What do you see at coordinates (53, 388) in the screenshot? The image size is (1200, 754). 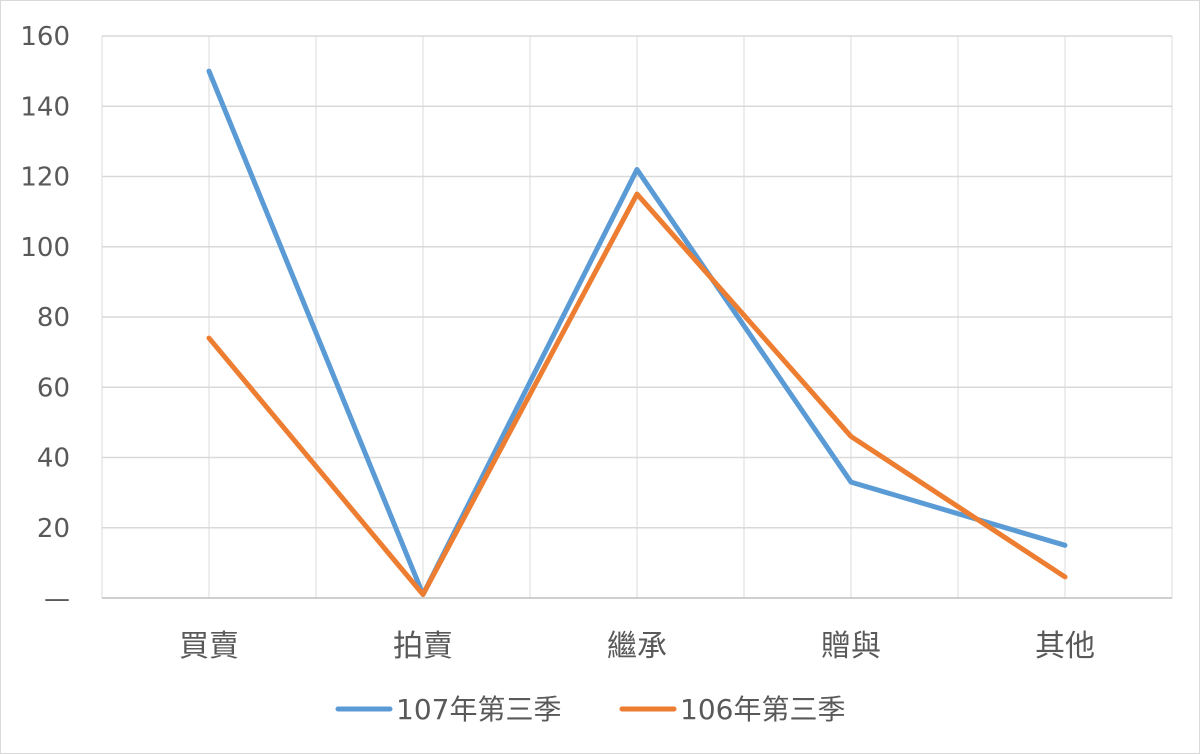 I see `y-tick-label: 60` at bounding box center [53, 388].